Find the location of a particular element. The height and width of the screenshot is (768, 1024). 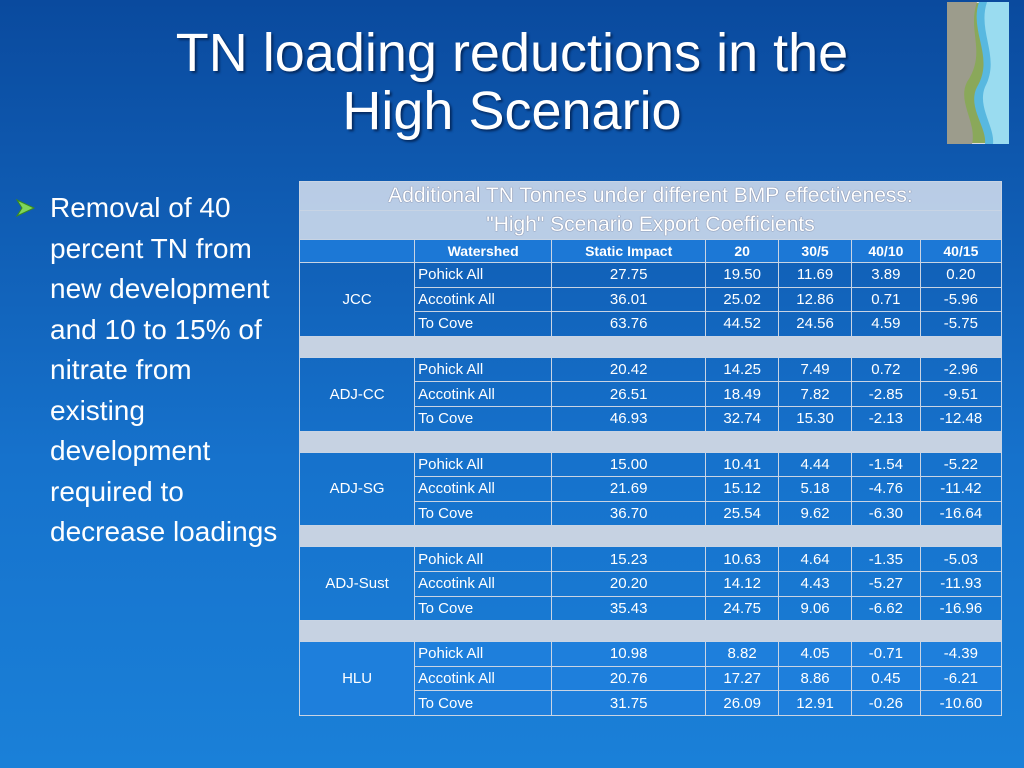

data-cell: 20.20 is located at coordinates (629, 583).